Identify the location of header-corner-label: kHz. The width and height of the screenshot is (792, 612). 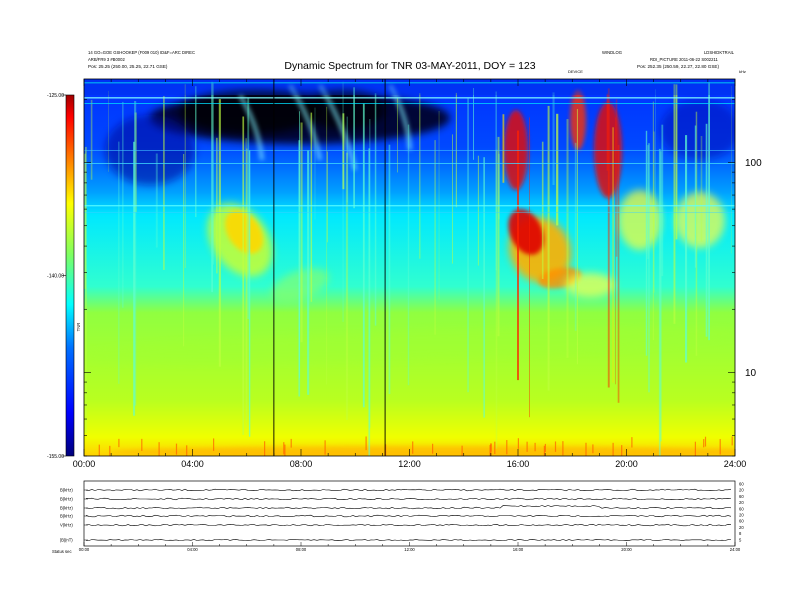
(742, 71).